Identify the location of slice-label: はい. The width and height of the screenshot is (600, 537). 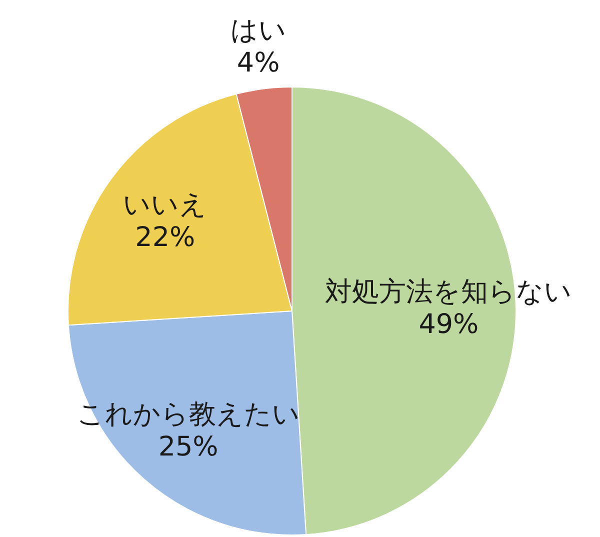
(258, 30).